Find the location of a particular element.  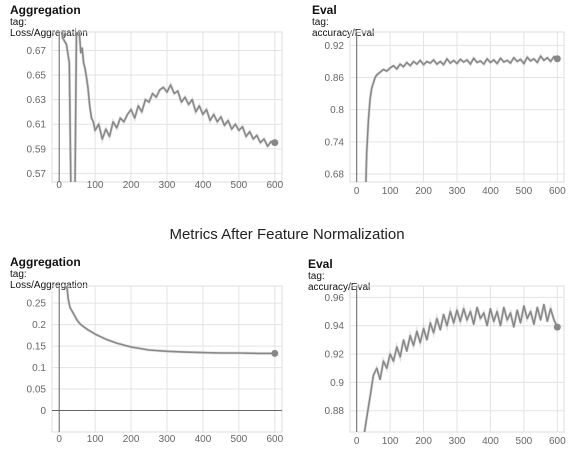

y-tick-label: 0.63 is located at coordinates (37, 100).